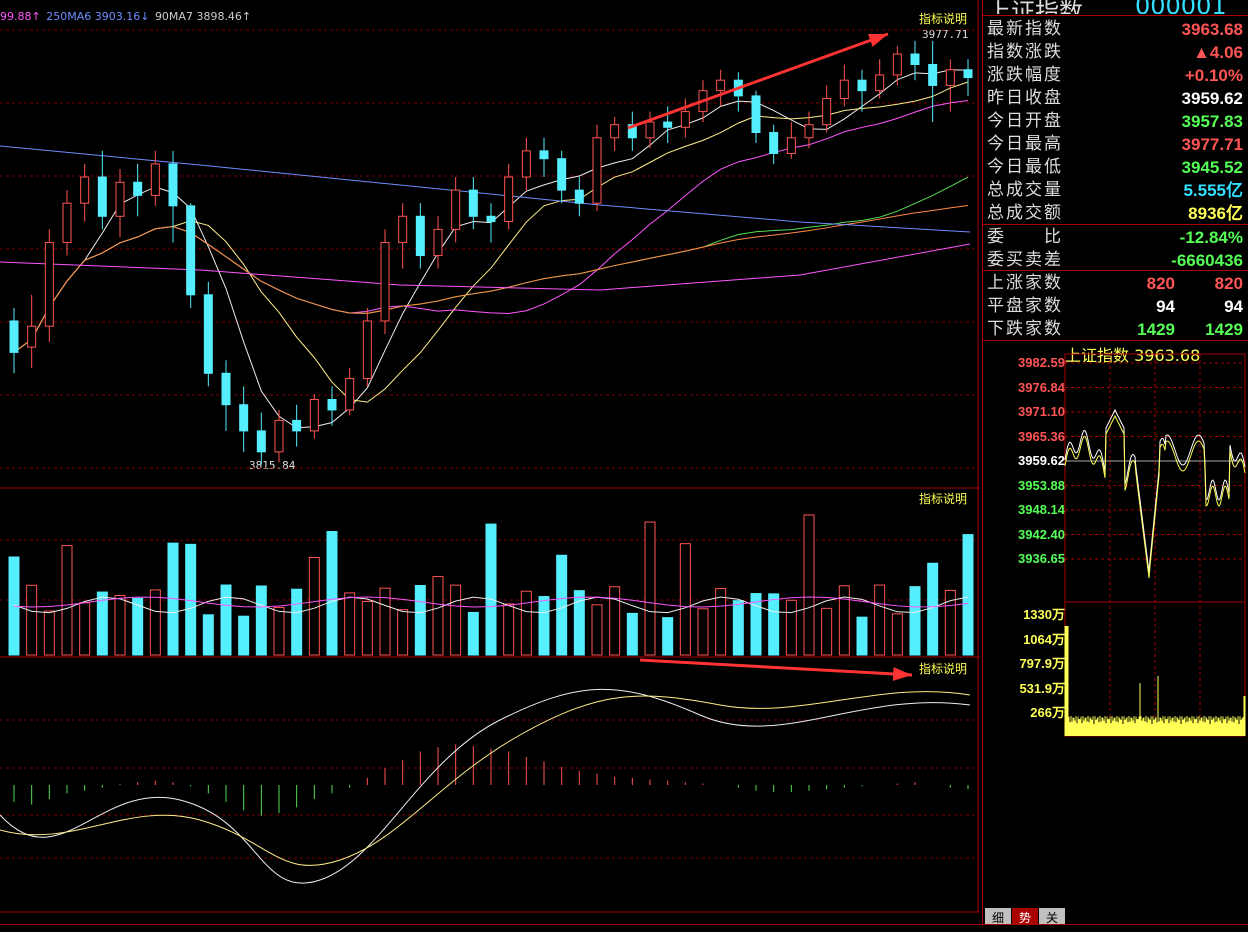 The image size is (1248, 932). What do you see at coordinates (998, 918) in the screenshot?
I see `tab-detail: 细` at bounding box center [998, 918].